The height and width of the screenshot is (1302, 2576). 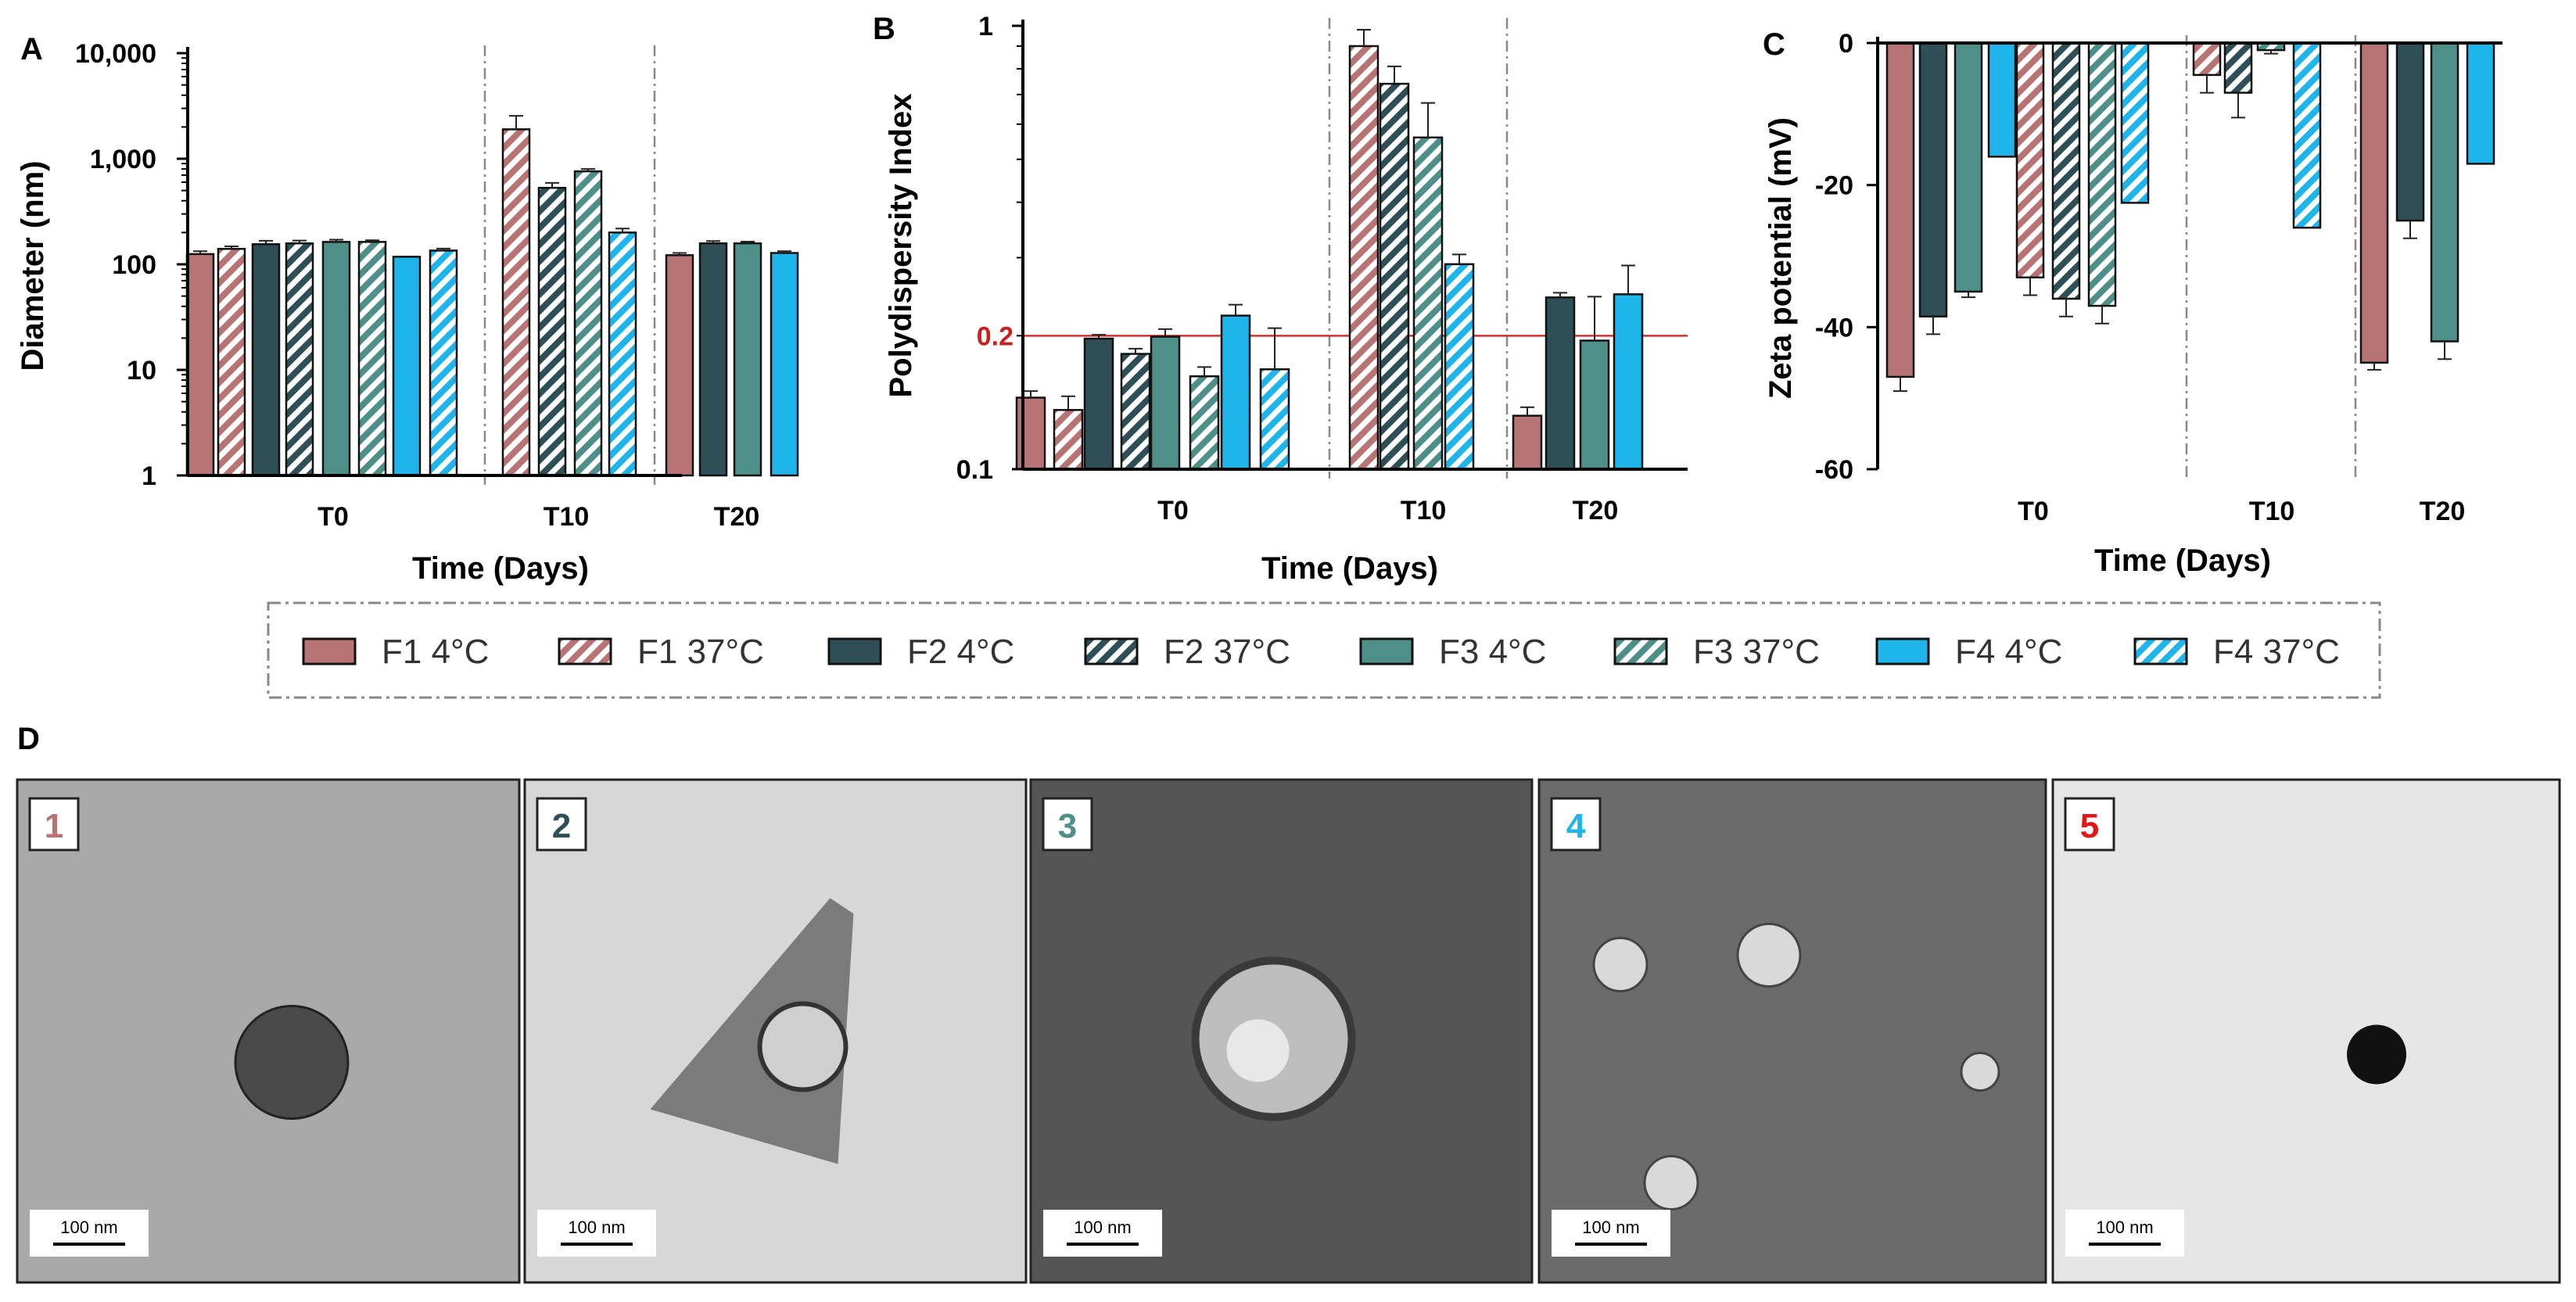 What do you see at coordinates (2135, 122) in the screenshot?
I see `bar-c-t0-f4-37c` at bounding box center [2135, 122].